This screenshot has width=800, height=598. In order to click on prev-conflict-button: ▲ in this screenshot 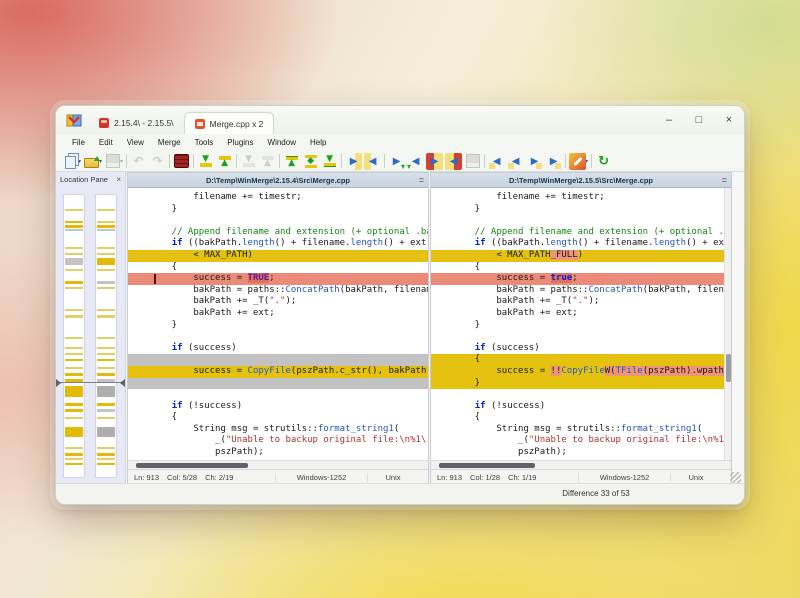, I will do `click(267, 161)`.